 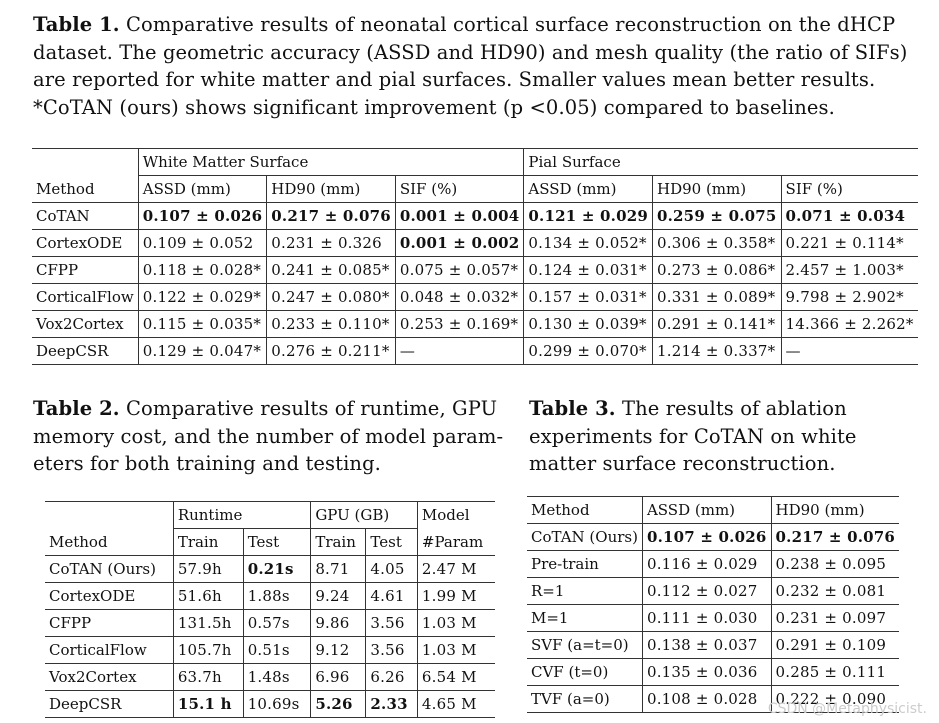 What do you see at coordinates (459, 270) in the screenshot?
I see `table1-value-cell: 0.075 ± 0.057*` at bounding box center [459, 270].